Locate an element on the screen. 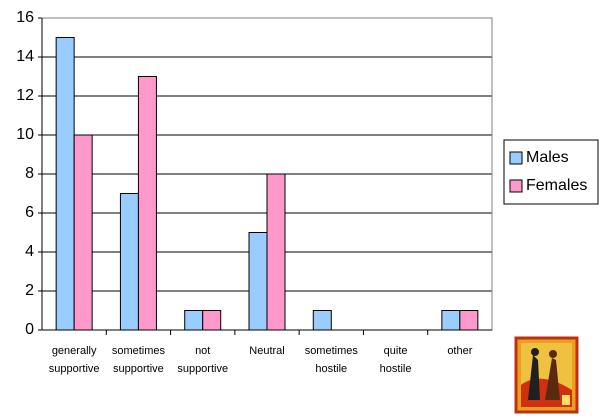  decorative-picture is located at coordinates (546, 375).